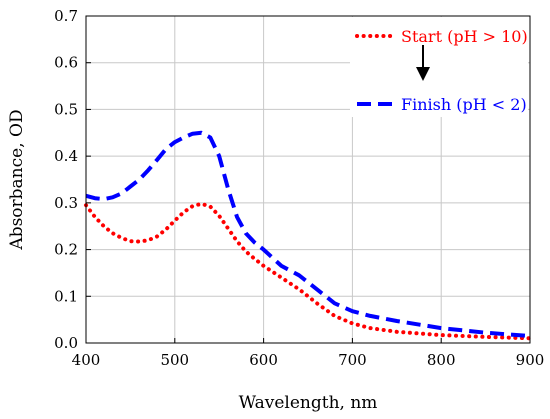  Describe the element at coordinates (86, 360) in the screenshot. I see `x-tick-label: 400` at that location.